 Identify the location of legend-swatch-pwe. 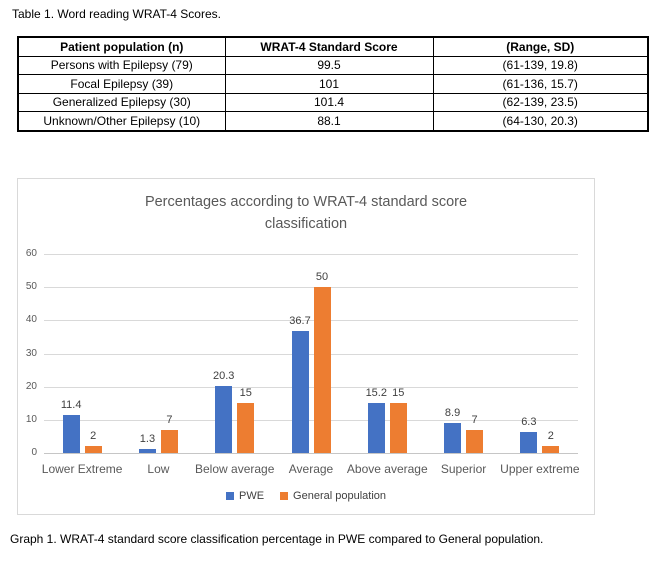
(229, 496).